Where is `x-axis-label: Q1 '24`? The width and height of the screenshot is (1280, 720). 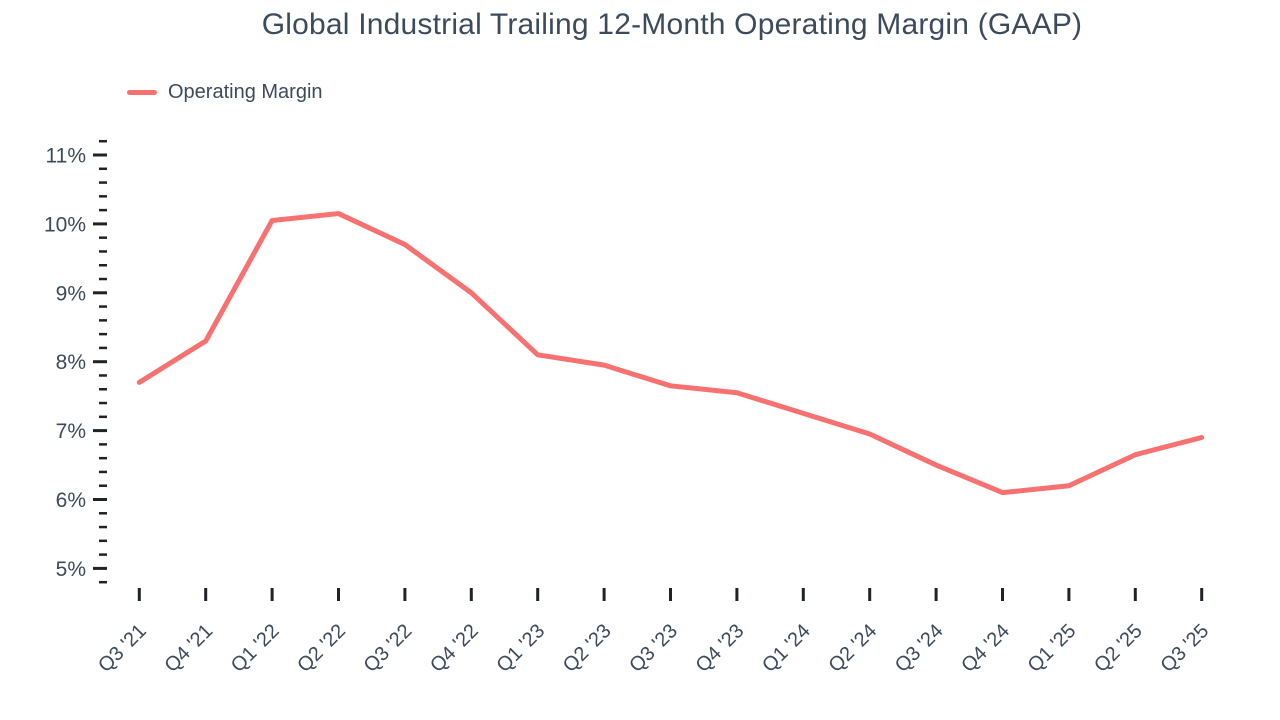
x-axis-label: Q1 '24 is located at coordinates (786, 648).